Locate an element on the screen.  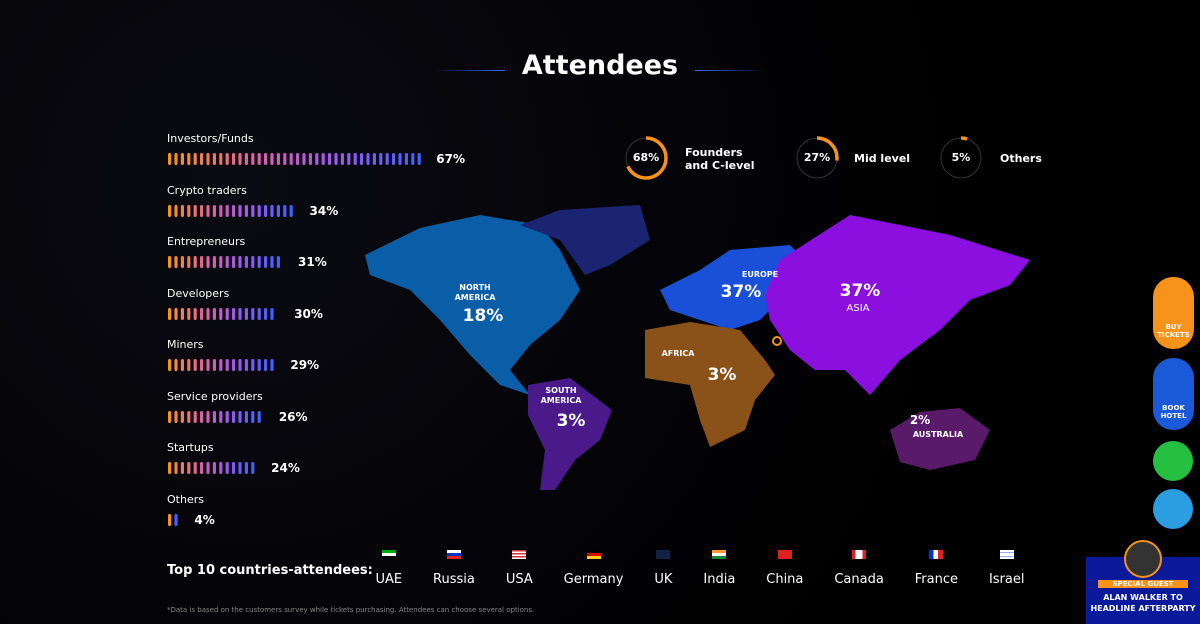
segment-label: Crypto traders is located at coordinates (207, 190).